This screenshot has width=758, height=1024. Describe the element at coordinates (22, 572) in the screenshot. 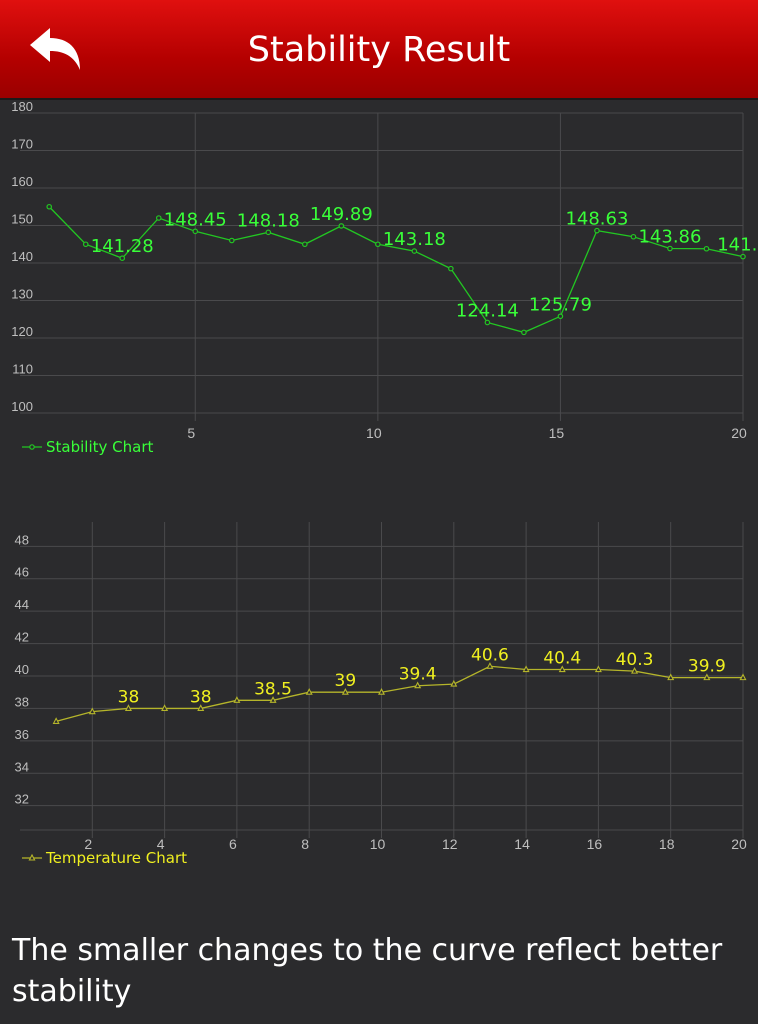

I see `y-tick-label: 46` at that location.